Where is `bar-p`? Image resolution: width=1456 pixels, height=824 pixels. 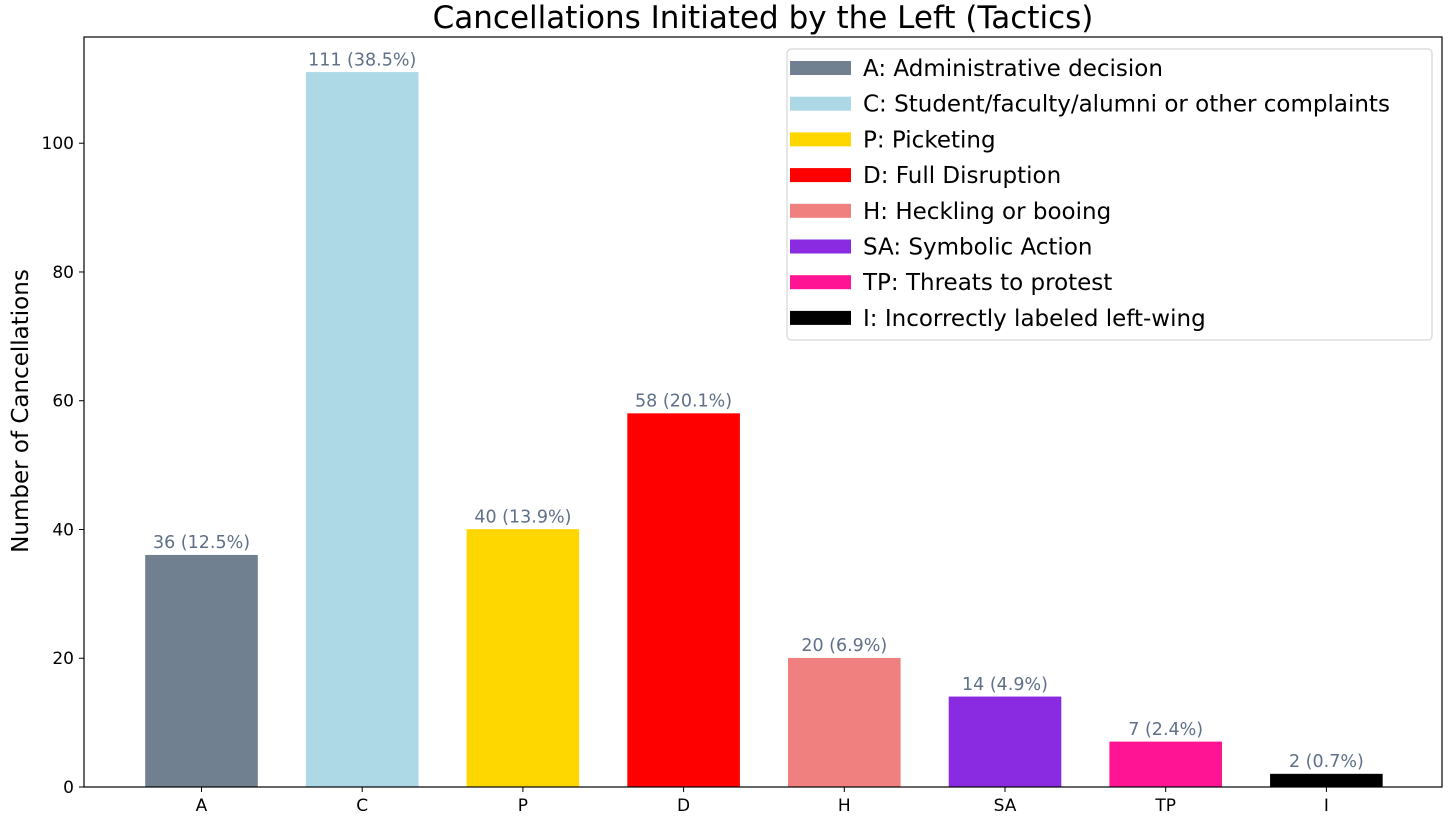 bar-p is located at coordinates (523, 658).